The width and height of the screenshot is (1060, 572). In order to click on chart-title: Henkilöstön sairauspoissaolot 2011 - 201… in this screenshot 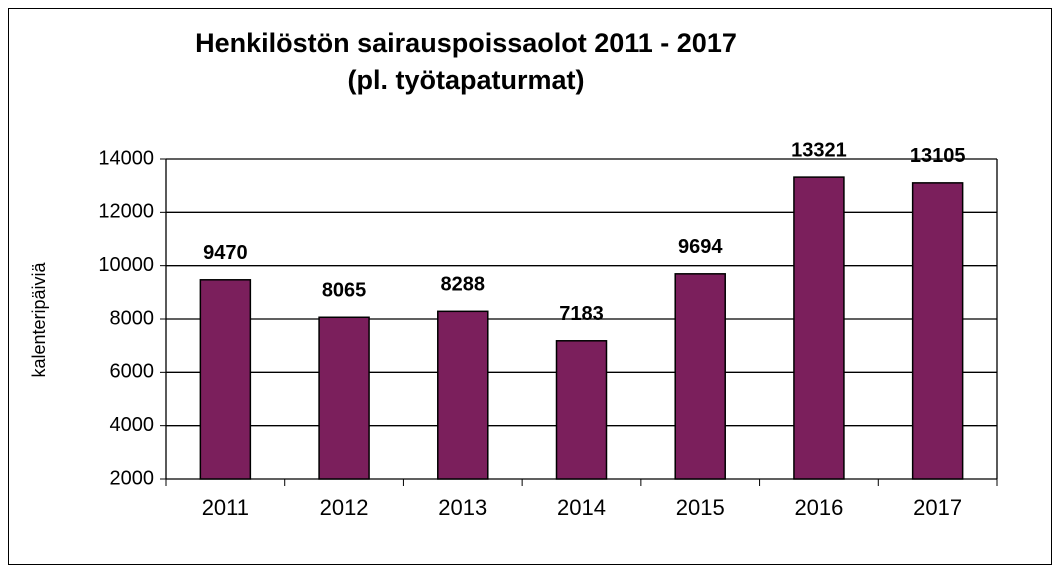, I will do `click(466, 43)`.